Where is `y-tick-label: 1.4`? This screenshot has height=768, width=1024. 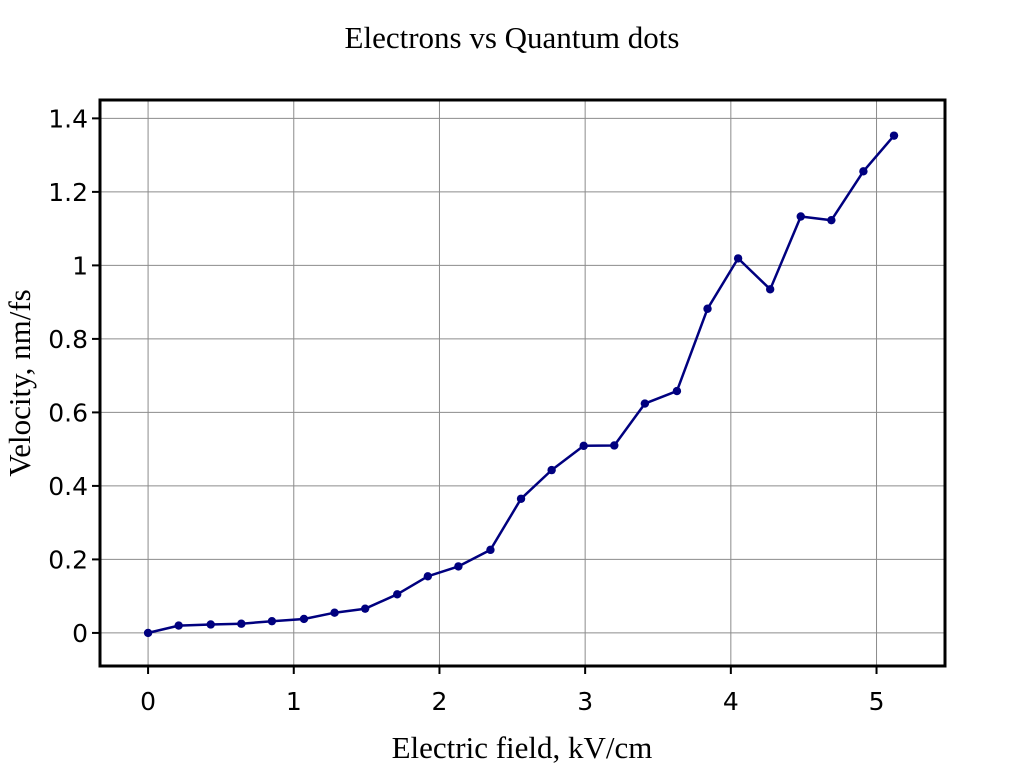
y-tick-label: 1.4 is located at coordinates (68, 118).